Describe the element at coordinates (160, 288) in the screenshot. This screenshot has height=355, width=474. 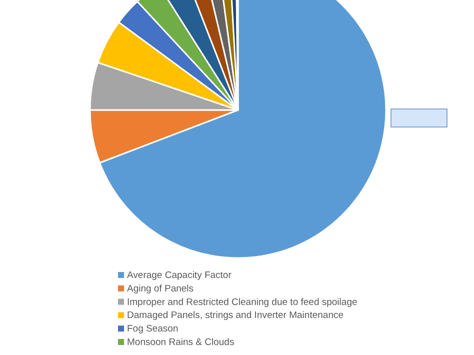
I see `legend-label: Aging of Panels` at that location.